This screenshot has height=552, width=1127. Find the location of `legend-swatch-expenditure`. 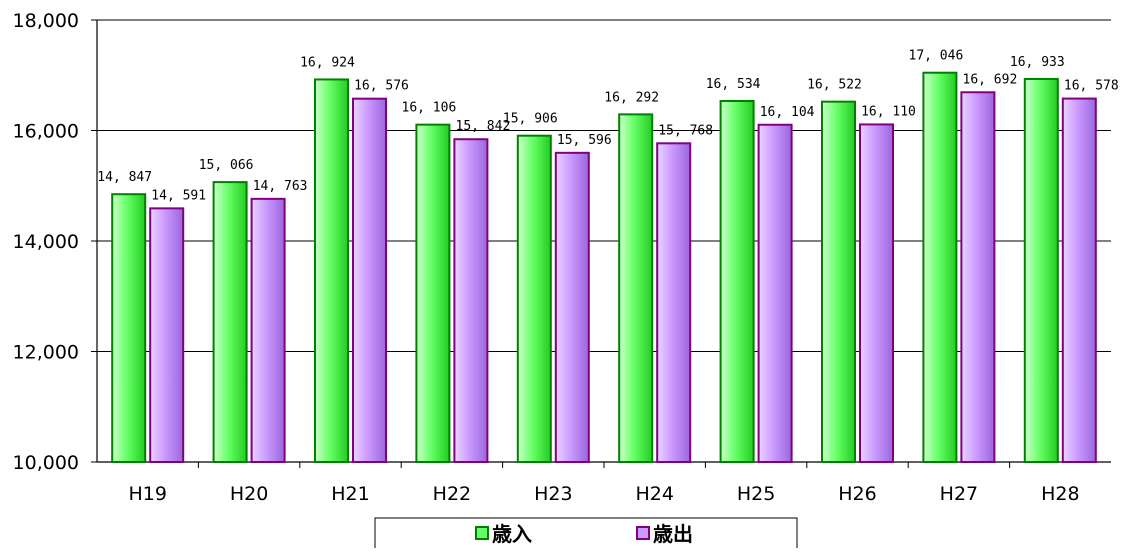

legend-swatch-expenditure is located at coordinates (643, 533).